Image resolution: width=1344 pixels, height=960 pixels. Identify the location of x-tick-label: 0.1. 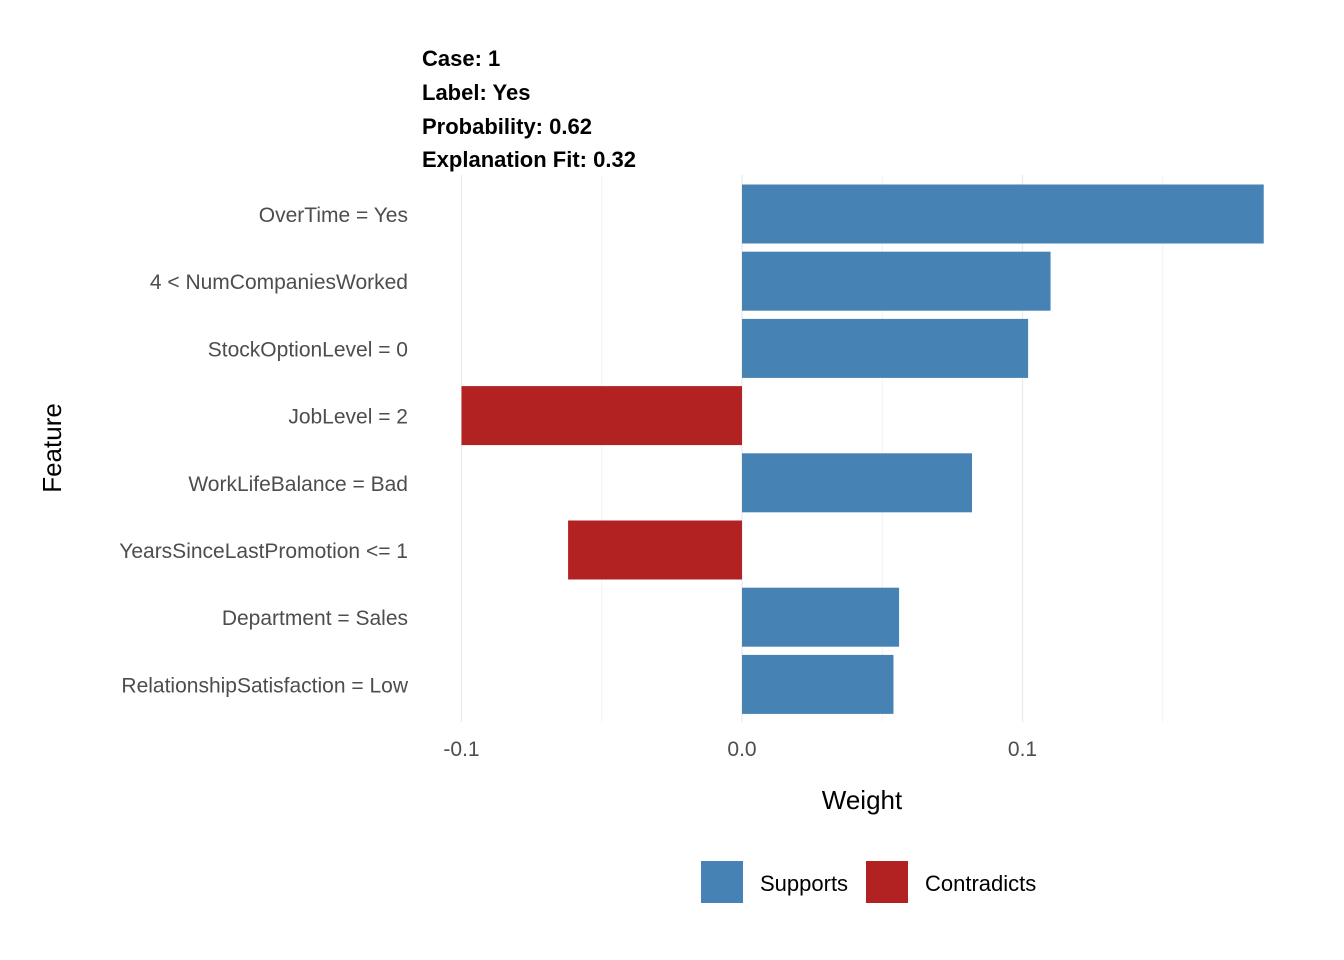
(1022, 749).